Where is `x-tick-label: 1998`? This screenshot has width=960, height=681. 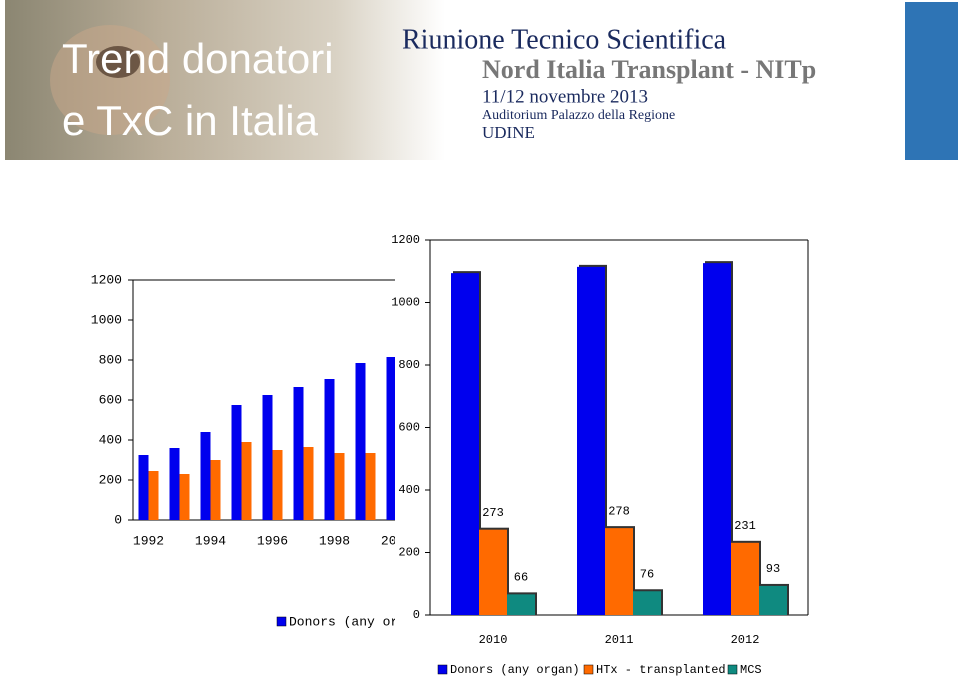 x-tick-label: 1998 is located at coordinates (334, 540).